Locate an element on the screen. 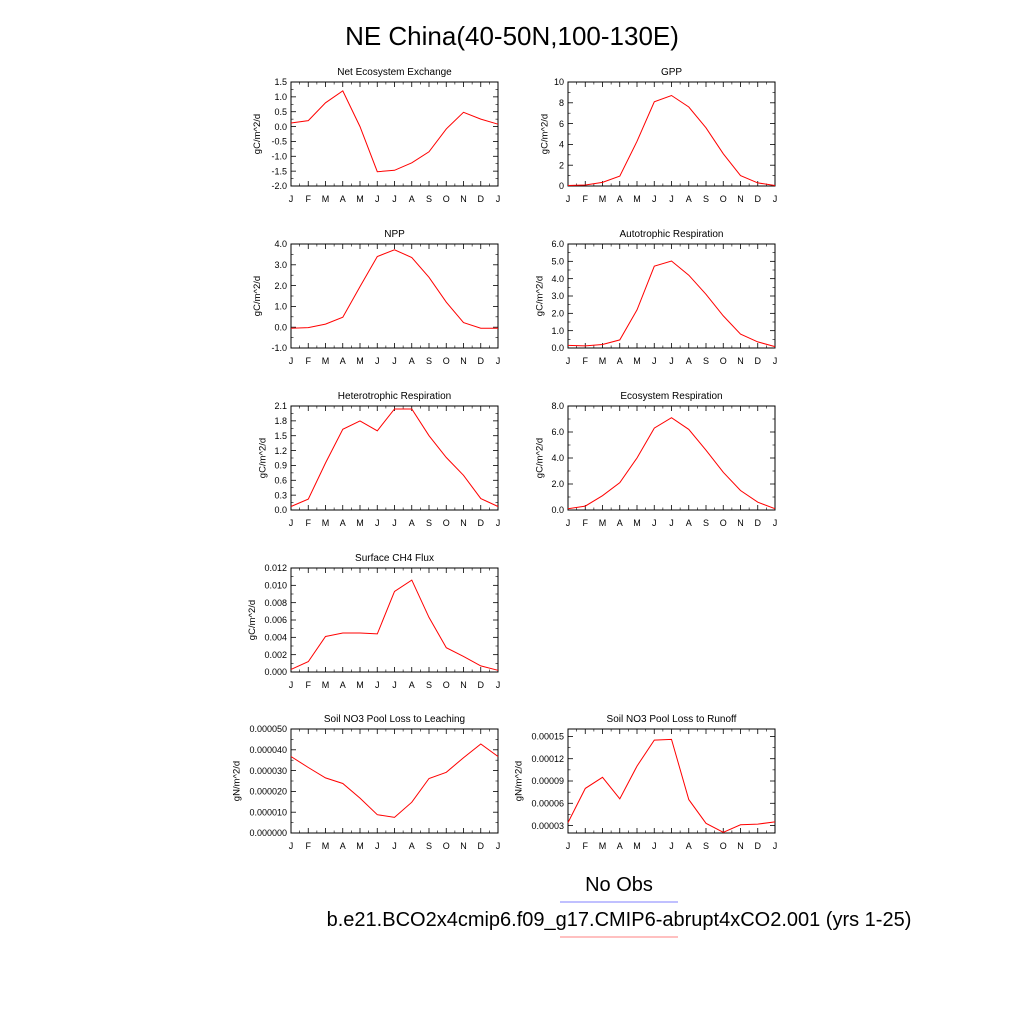 This screenshot has height=1024, width=1024. y-tick-label: 0.00003 is located at coordinates (547, 826).